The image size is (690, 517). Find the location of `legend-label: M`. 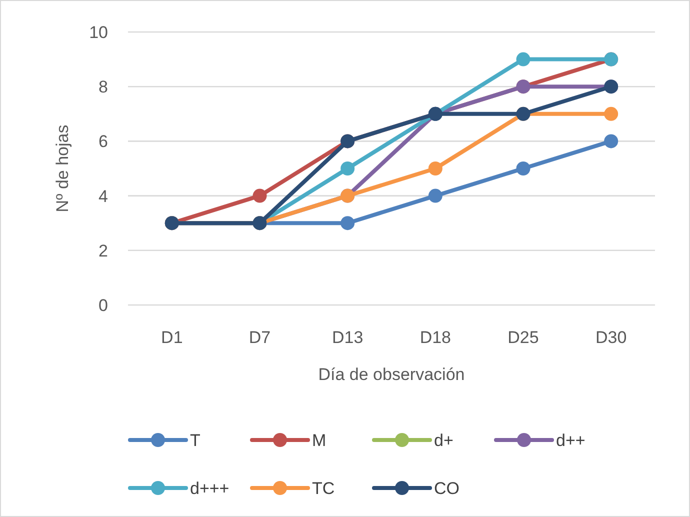

legend-label: M is located at coordinates (319, 440).